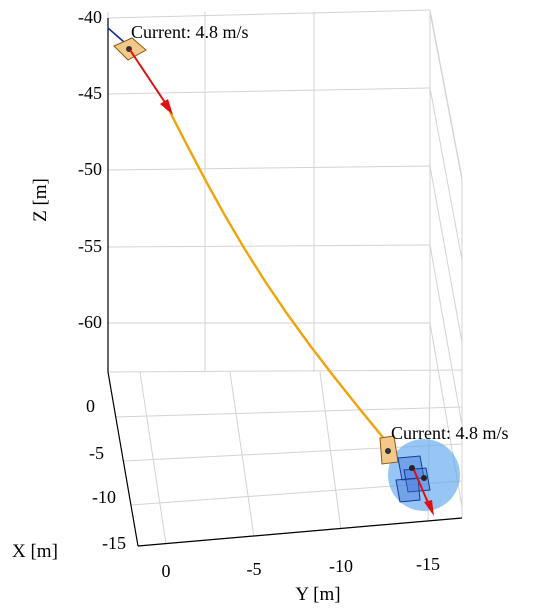  What do you see at coordinates (90, 17) in the screenshot?
I see `z-tick-label: -40` at bounding box center [90, 17].